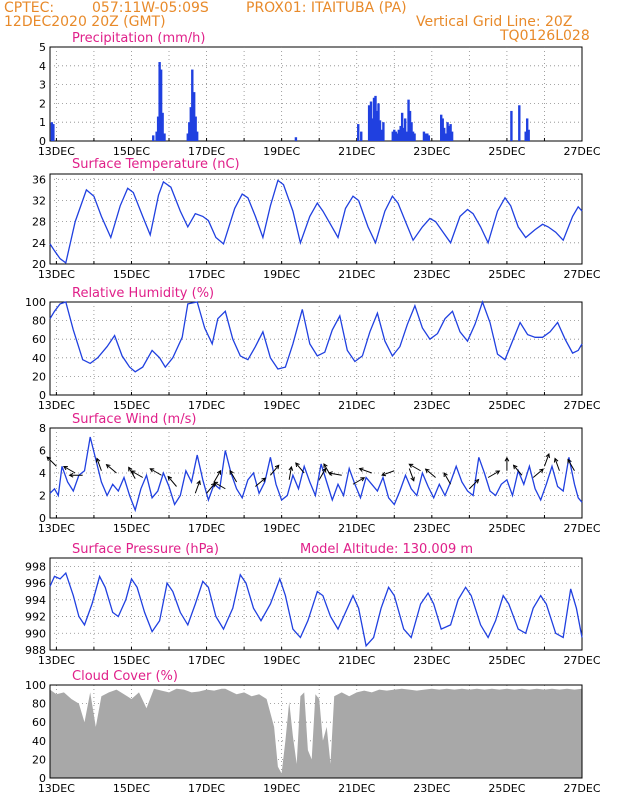 Image resolution: width=618 pixels, height=800 pixels. Describe the element at coordinates (35, 617) in the screenshot. I see `press-ytick-label: 992` at that location.